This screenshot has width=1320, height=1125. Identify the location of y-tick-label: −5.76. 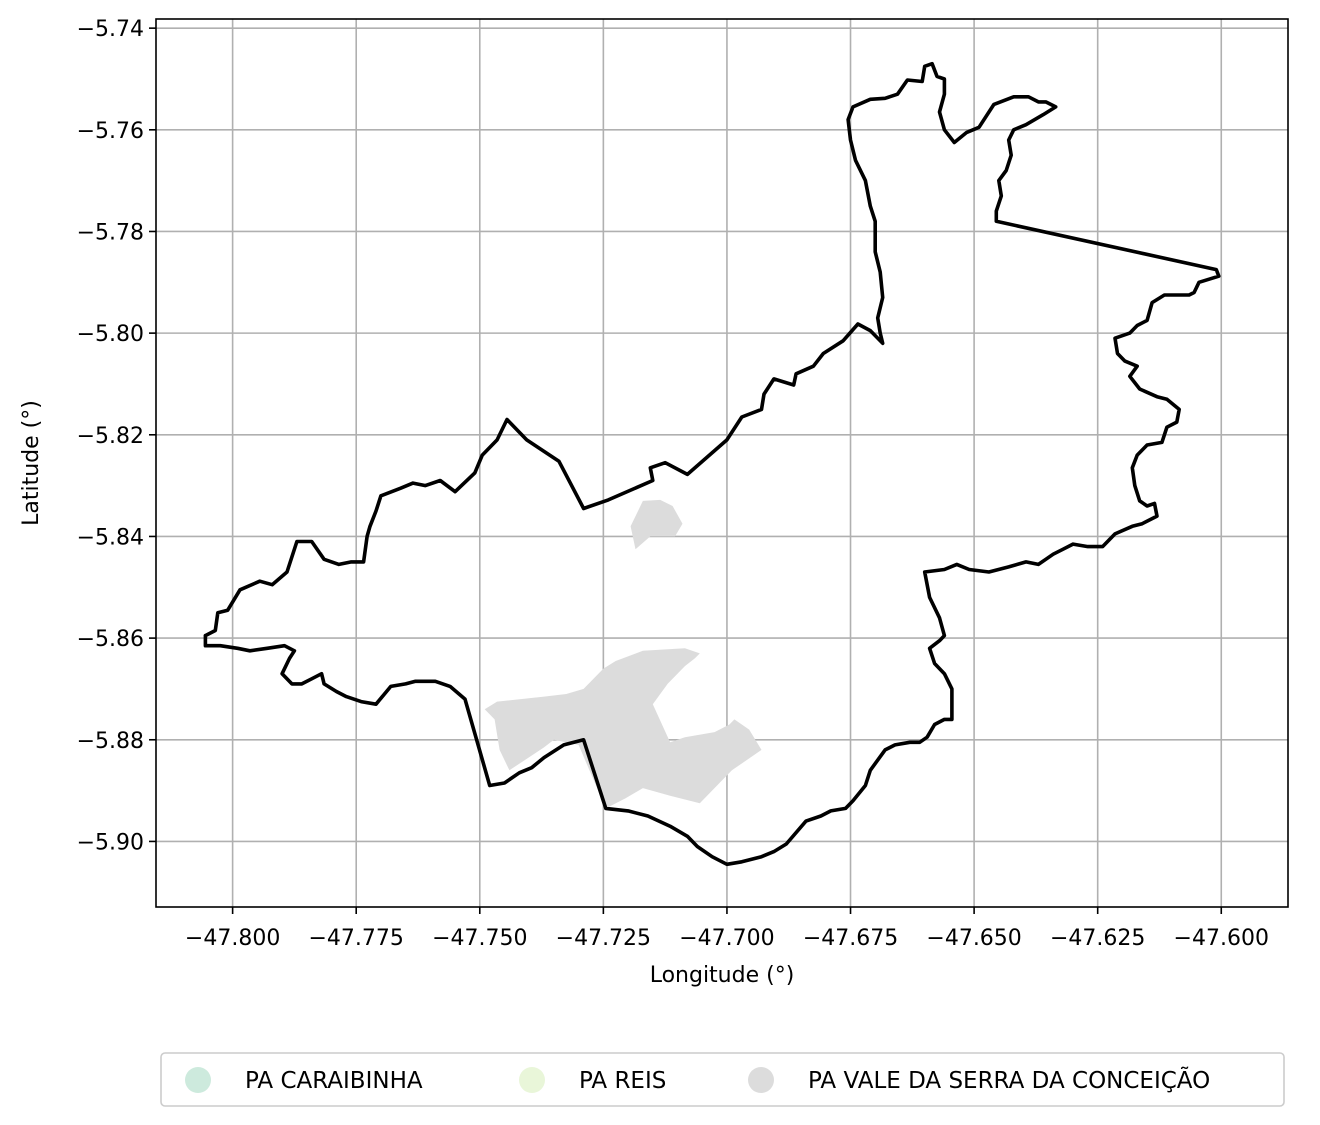
(110, 131).